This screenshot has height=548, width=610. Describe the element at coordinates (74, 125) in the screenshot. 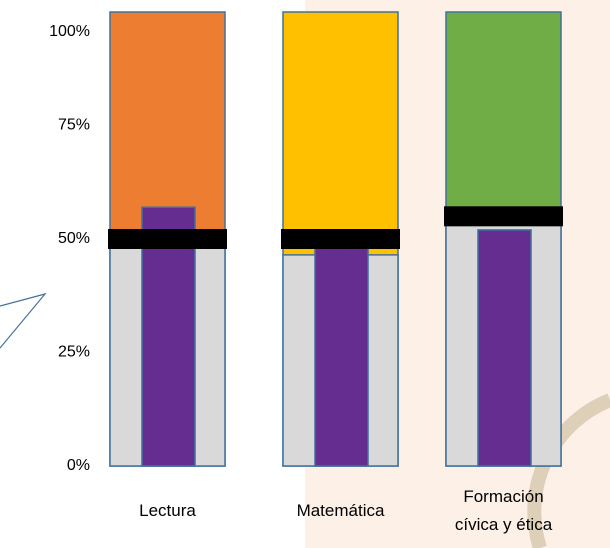

I see `y-tick-label: 75%` at that location.